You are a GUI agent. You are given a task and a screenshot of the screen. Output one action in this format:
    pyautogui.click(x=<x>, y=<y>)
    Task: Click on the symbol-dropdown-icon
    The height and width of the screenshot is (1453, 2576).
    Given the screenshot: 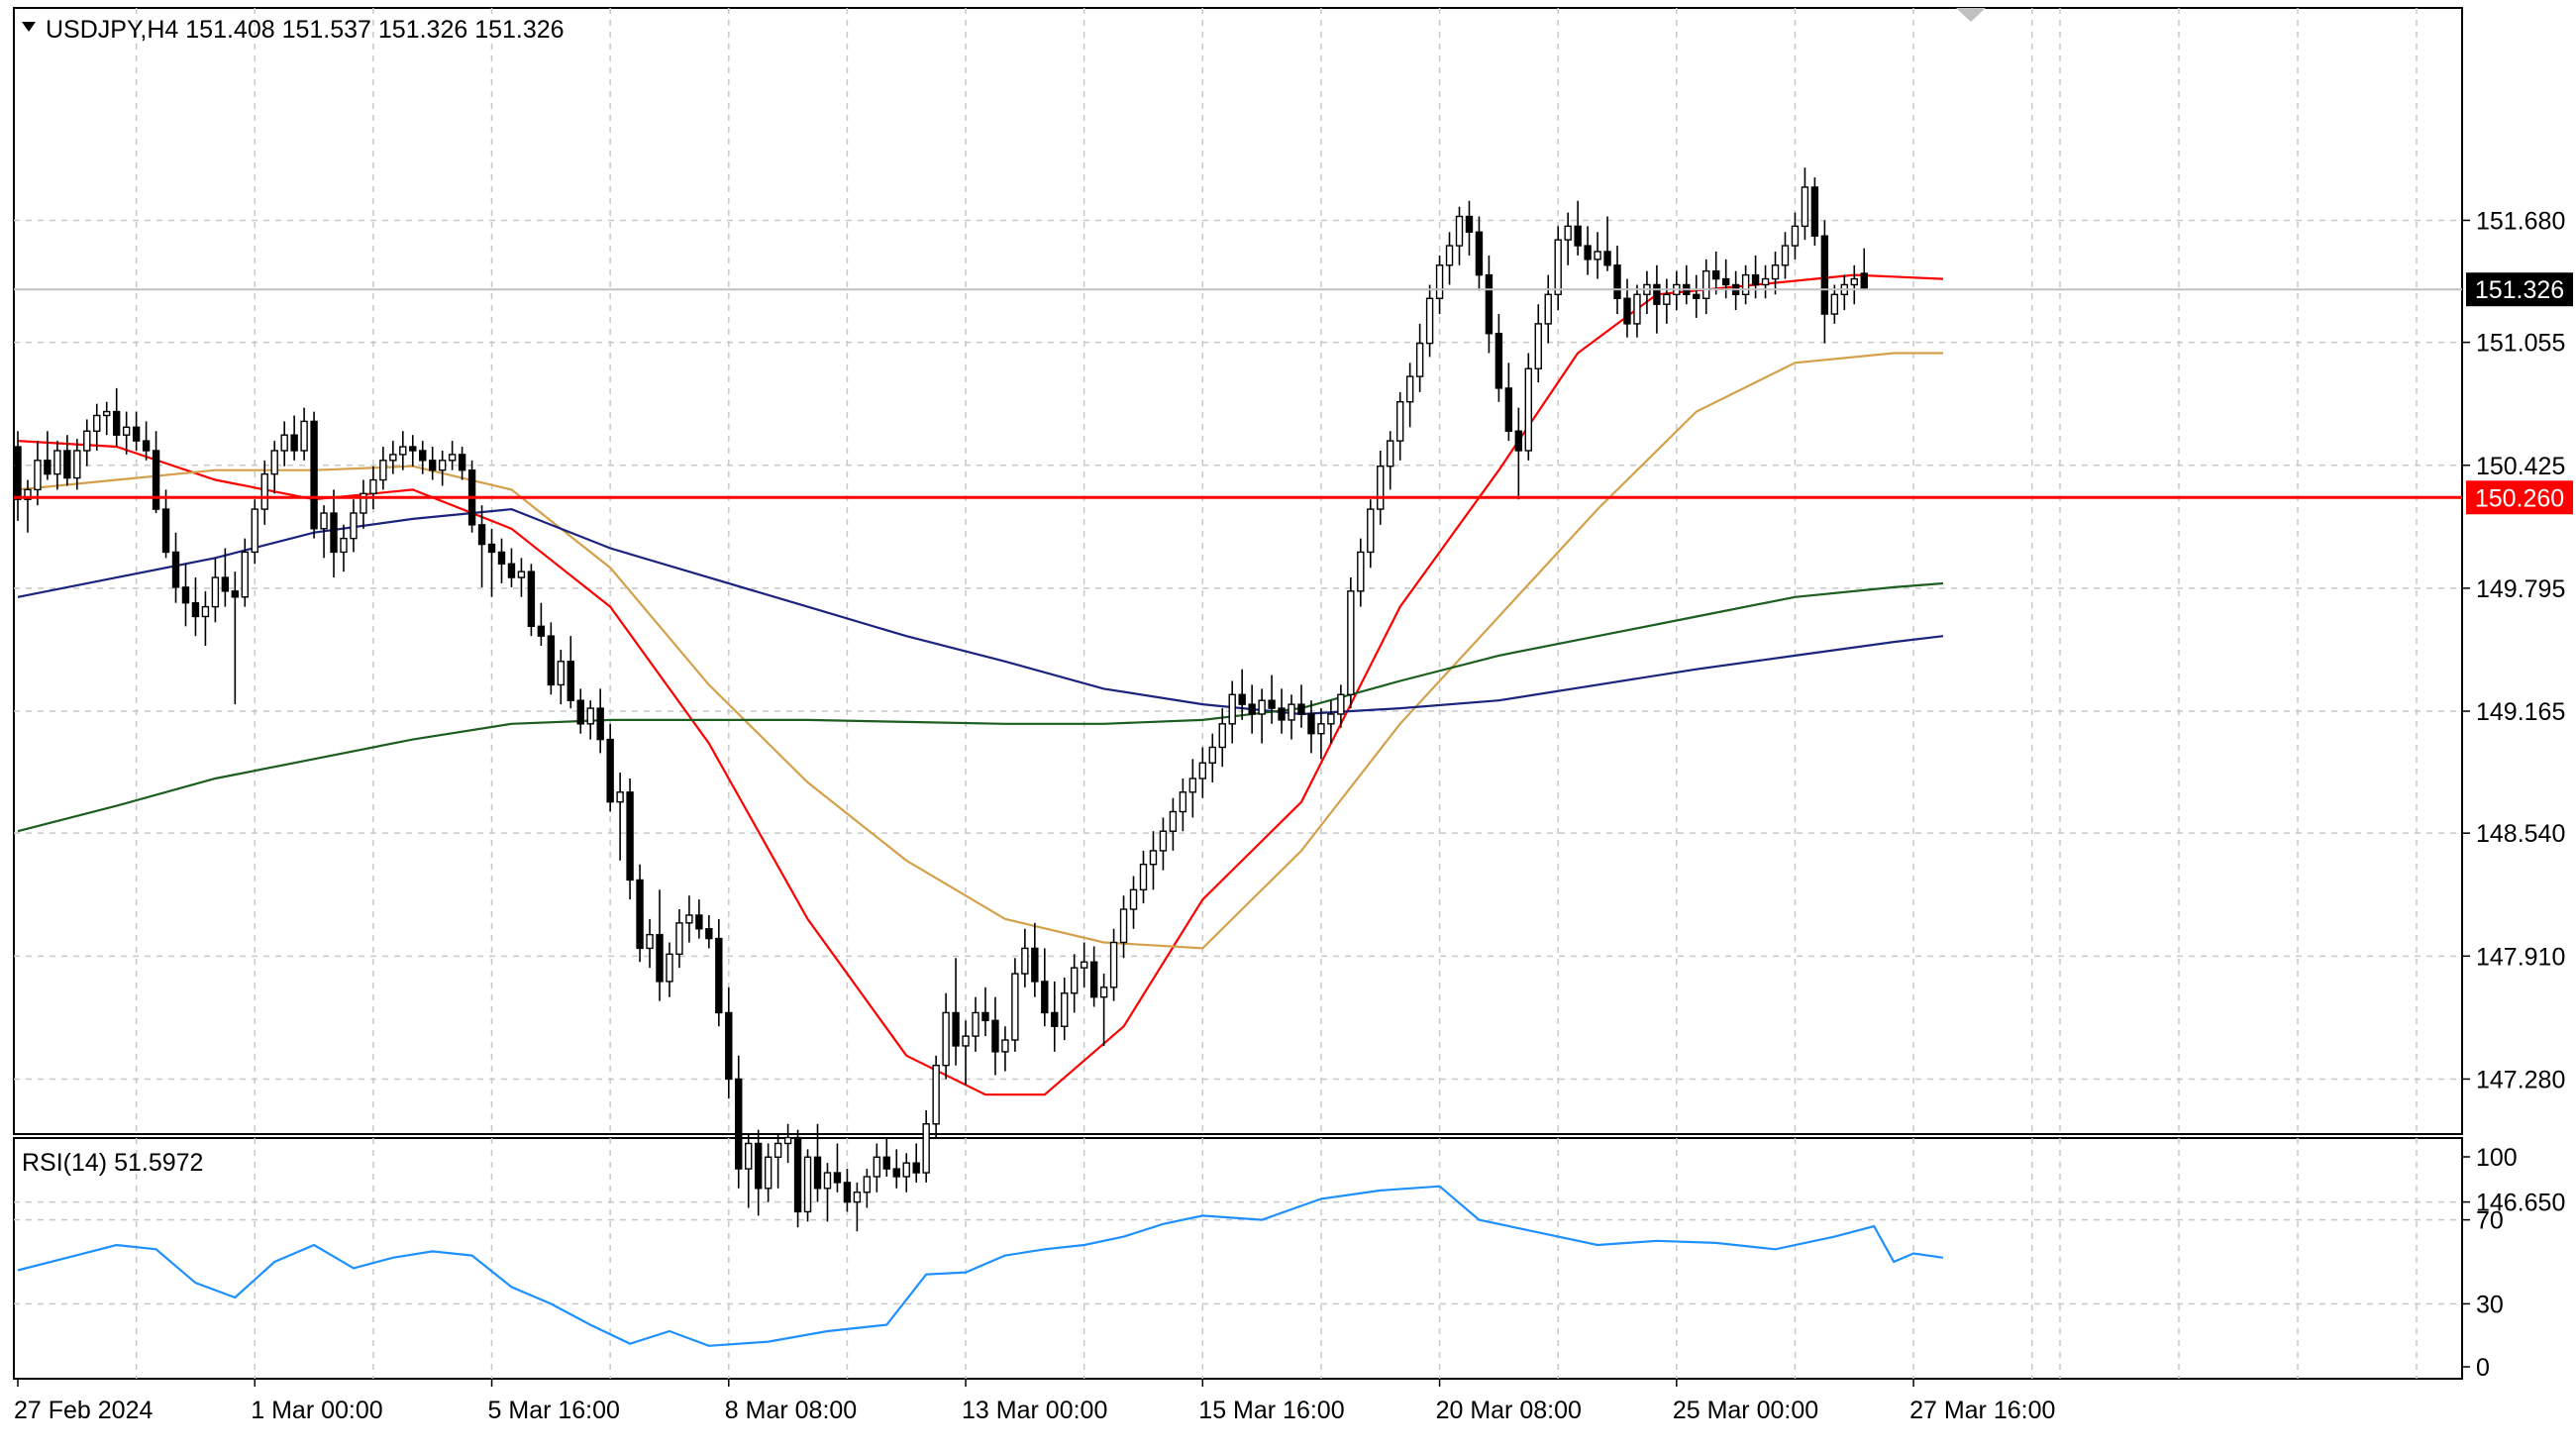 What is the action you would take?
    pyautogui.click(x=29, y=27)
    